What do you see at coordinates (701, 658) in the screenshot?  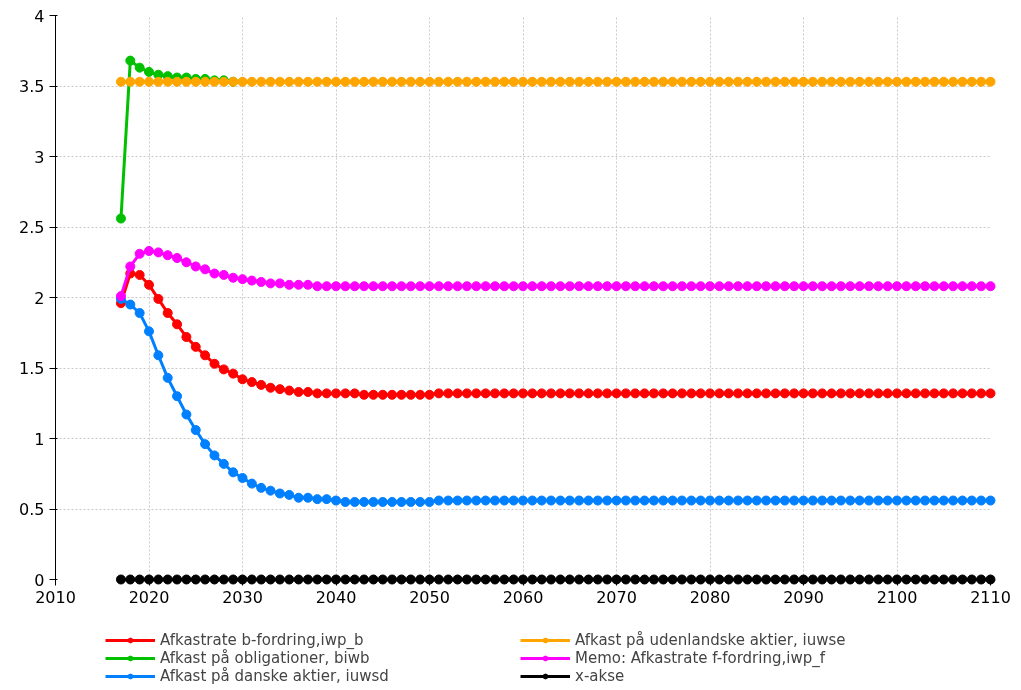 I see `legend-label: Memo: Afkastrate f-fordring,iwp_f` at bounding box center [701, 658].